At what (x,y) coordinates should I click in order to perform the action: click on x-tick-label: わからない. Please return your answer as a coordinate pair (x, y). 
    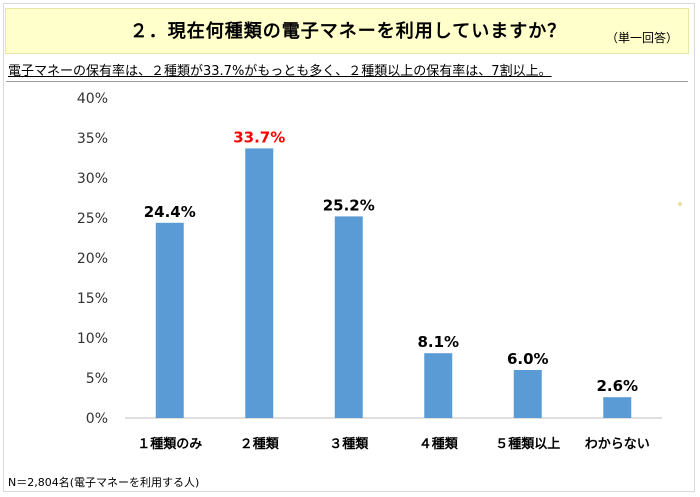
    Looking at the image, I should click on (617, 444).